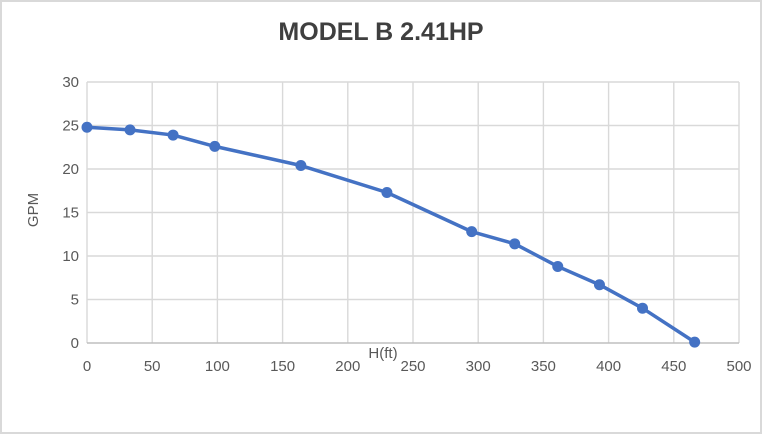  What do you see at coordinates (217, 366) in the screenshot?
I see `x-tick-label: 100` at bounding box center [217, 366].